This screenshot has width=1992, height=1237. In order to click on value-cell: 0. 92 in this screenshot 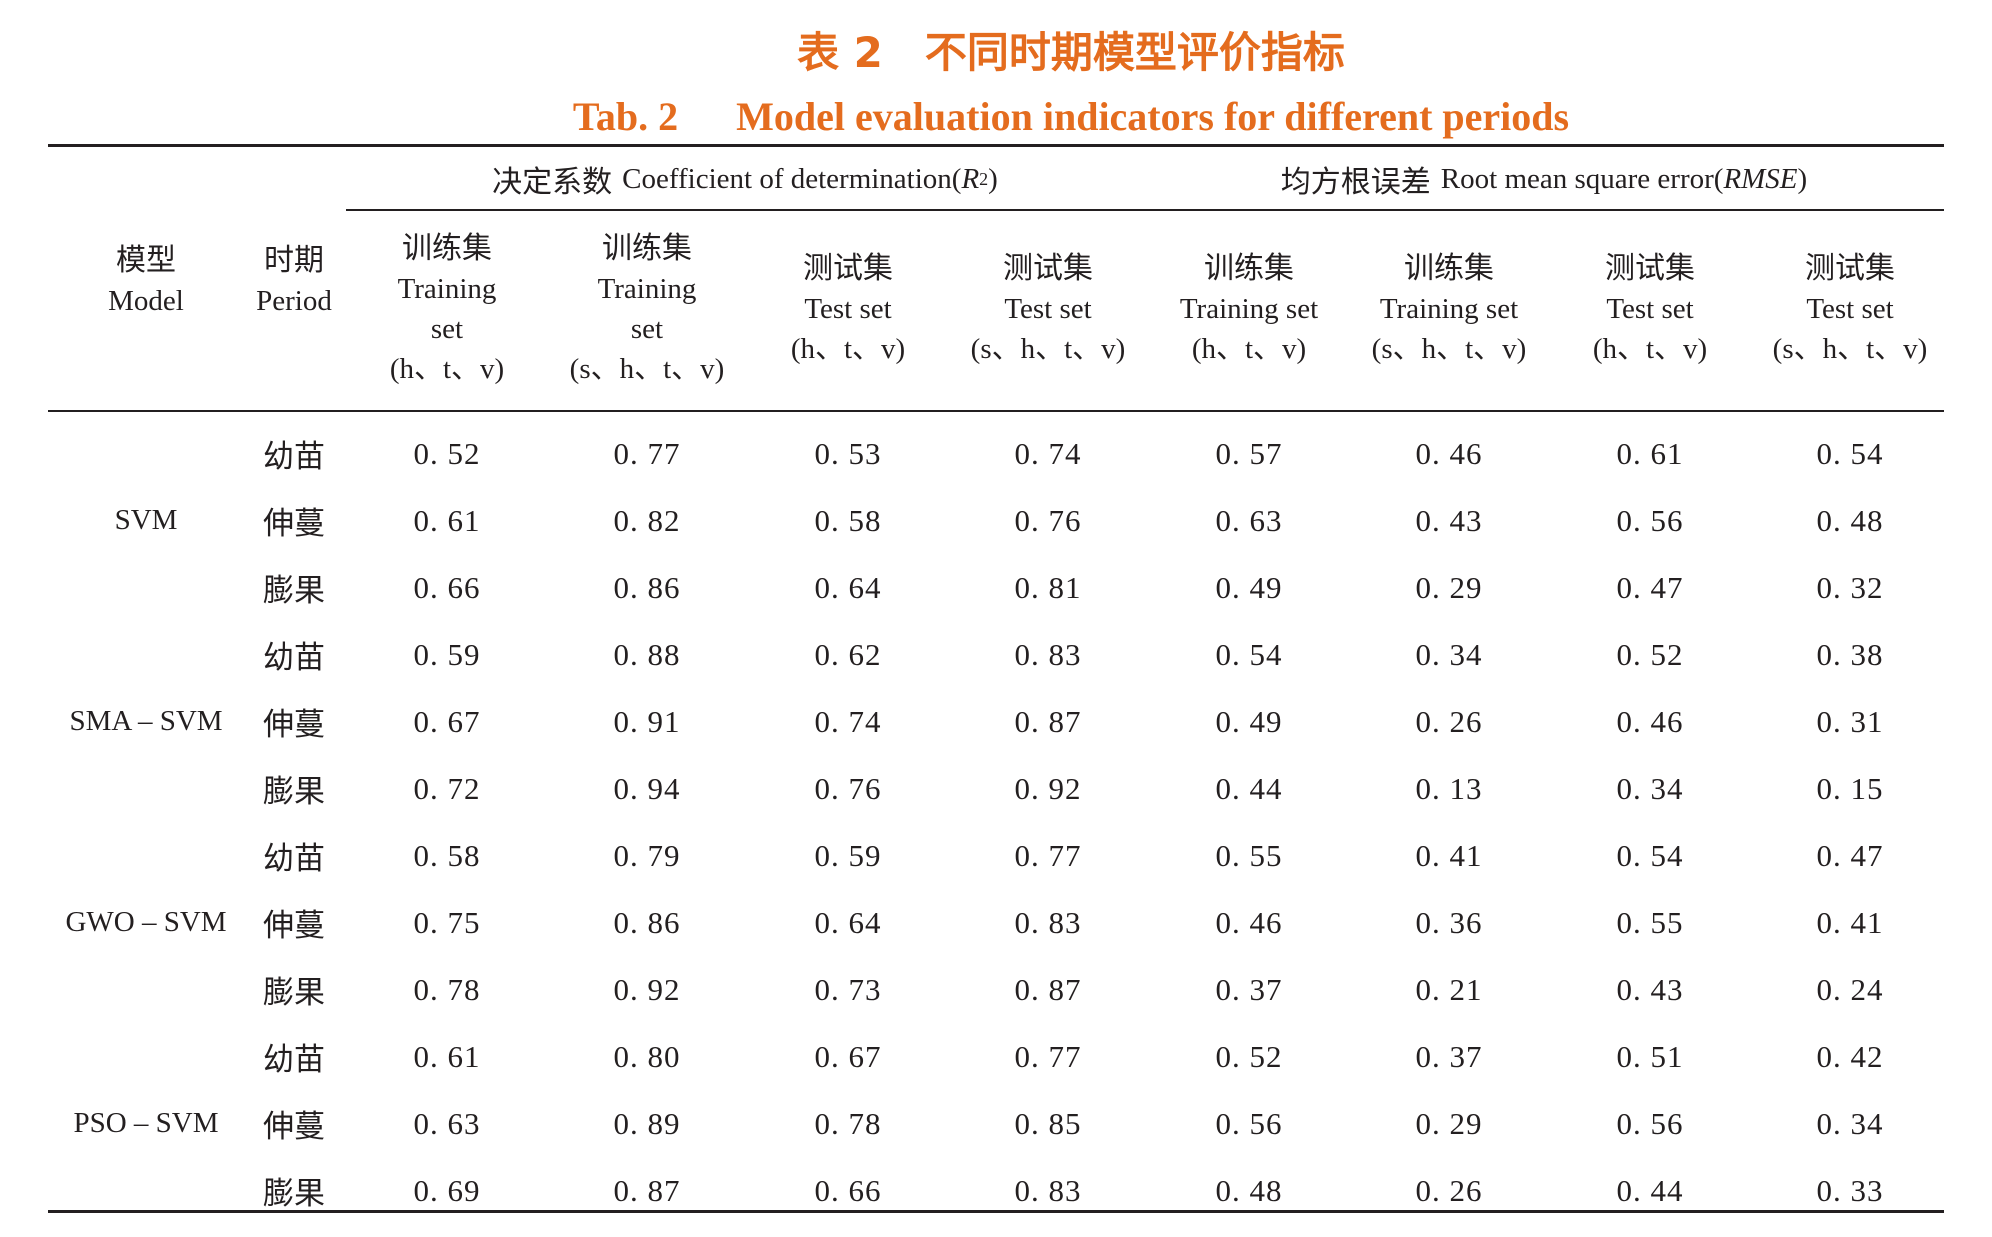, I will do `click(1048, 788)`.